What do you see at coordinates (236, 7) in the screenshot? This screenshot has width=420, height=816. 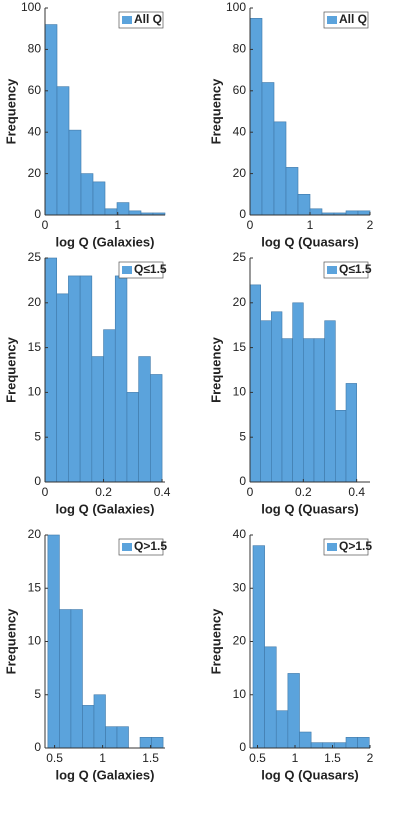 I see `y-tick-label: 100` at bounding box center [236, 7].